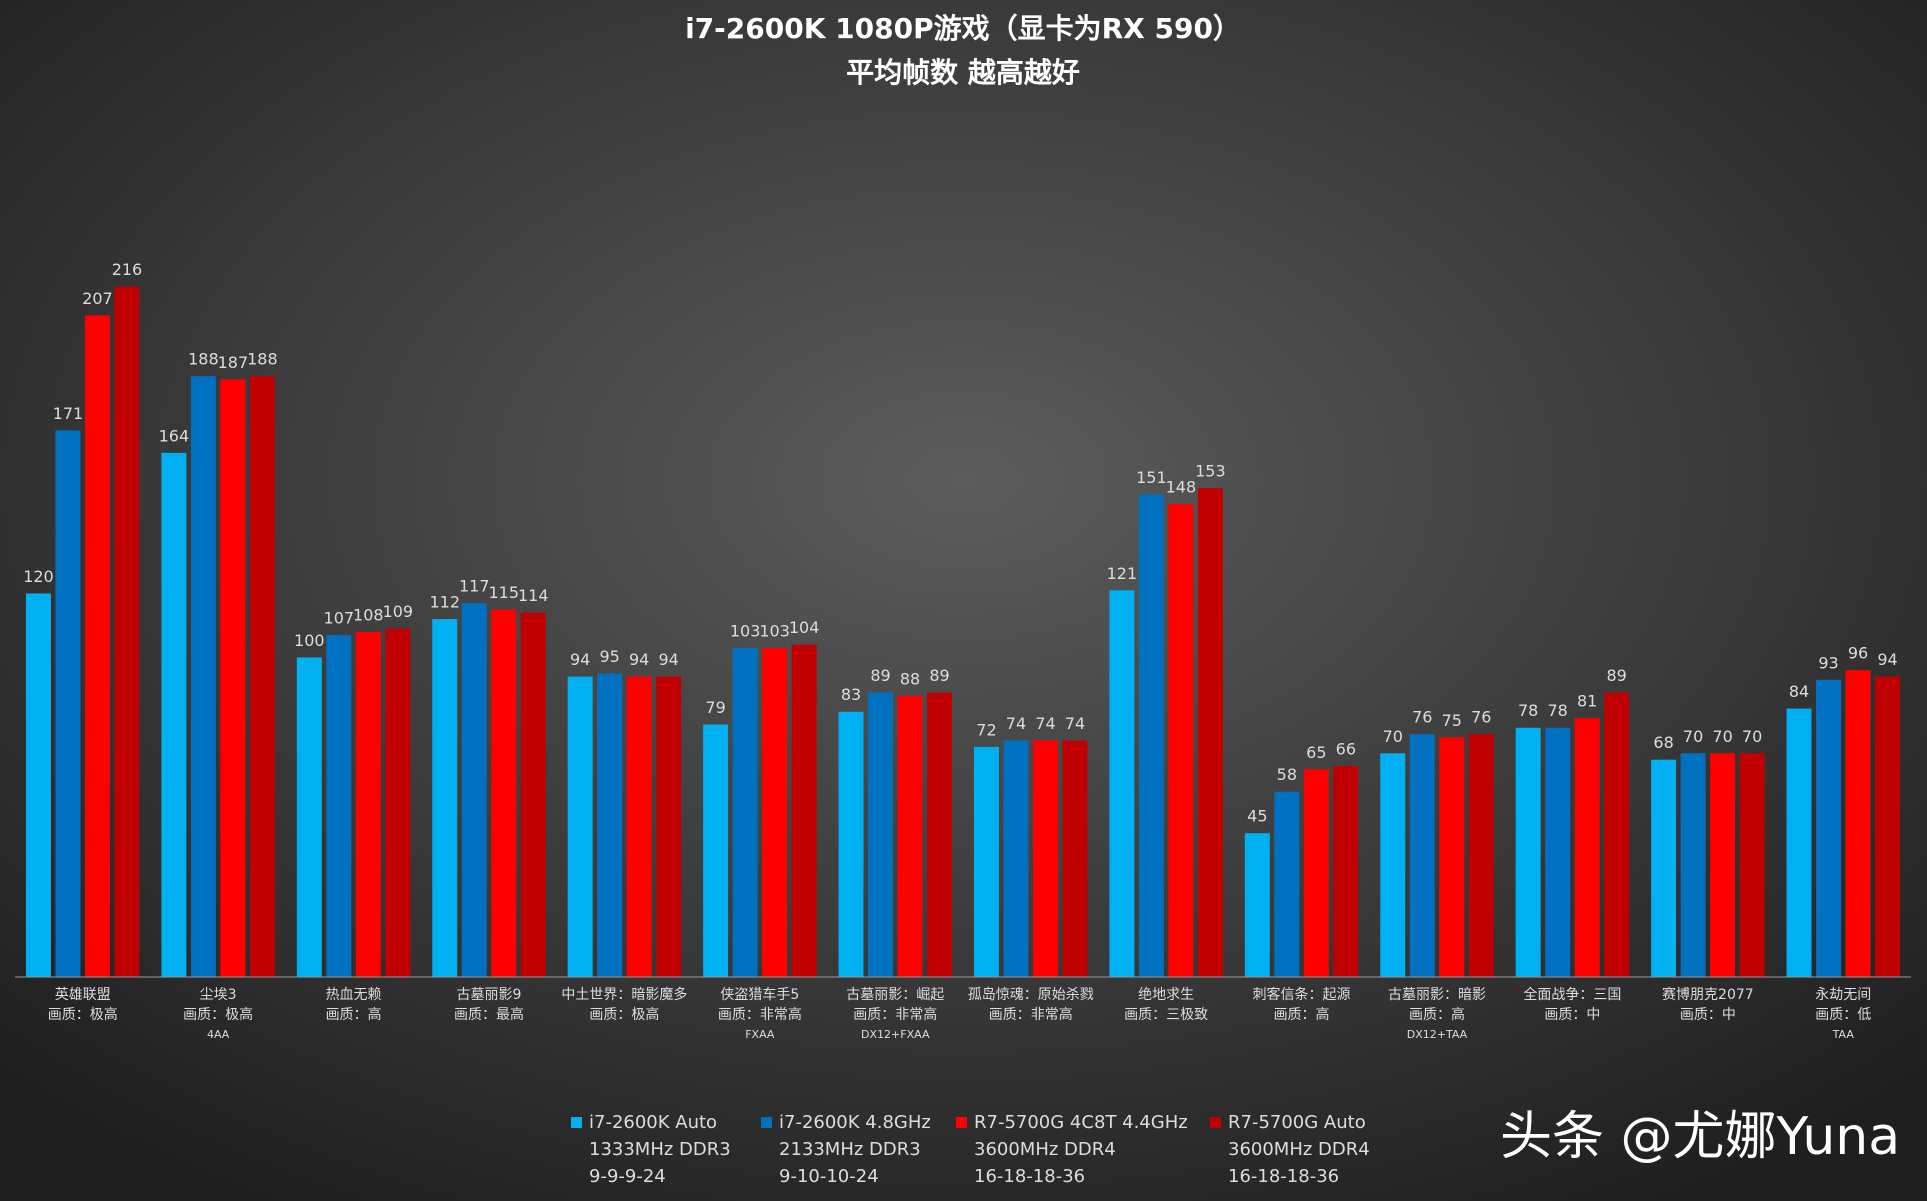 The height and width of the screenshot is (1201, 1927). I want to click on x-tick-label: 画质：中, so click(1572, 1015).